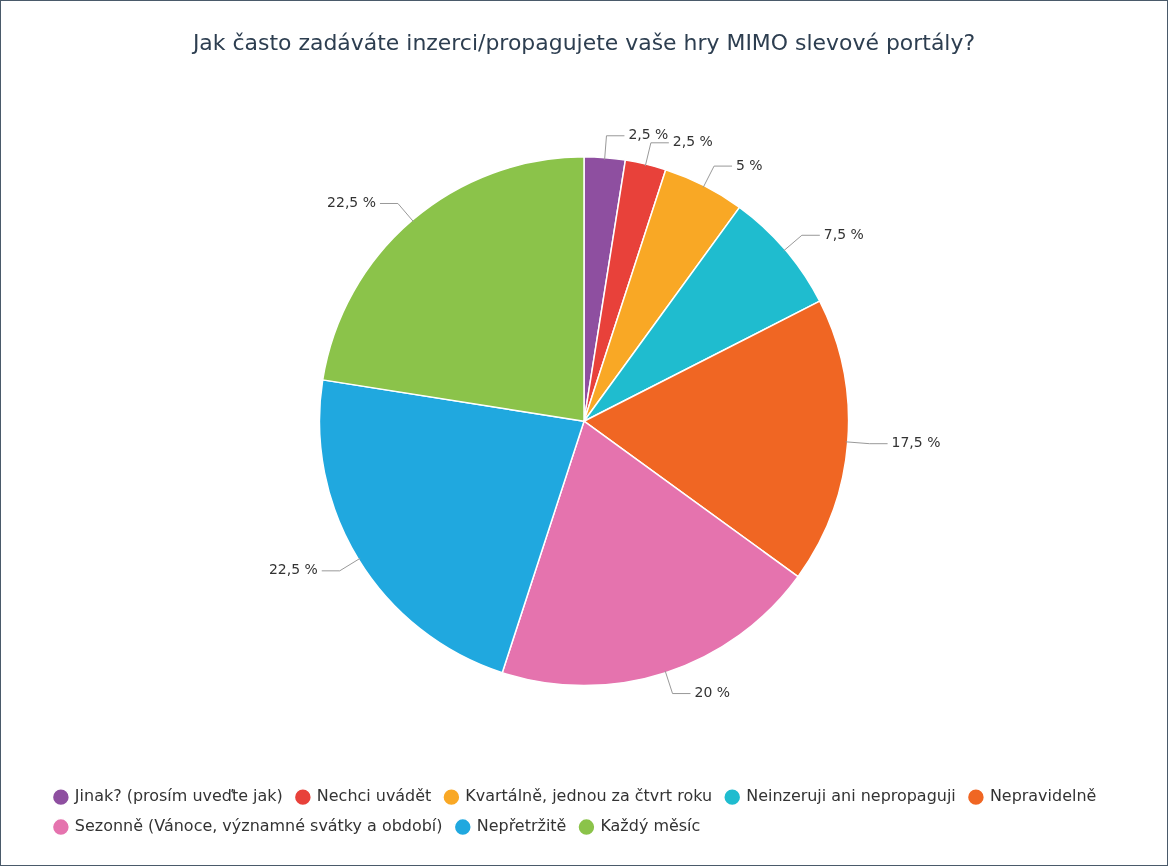 This screenshot has height=866, width=1168. I want to click on legend-label: Kvartálně, jednou za čtvrt roku, so click(589, 796).